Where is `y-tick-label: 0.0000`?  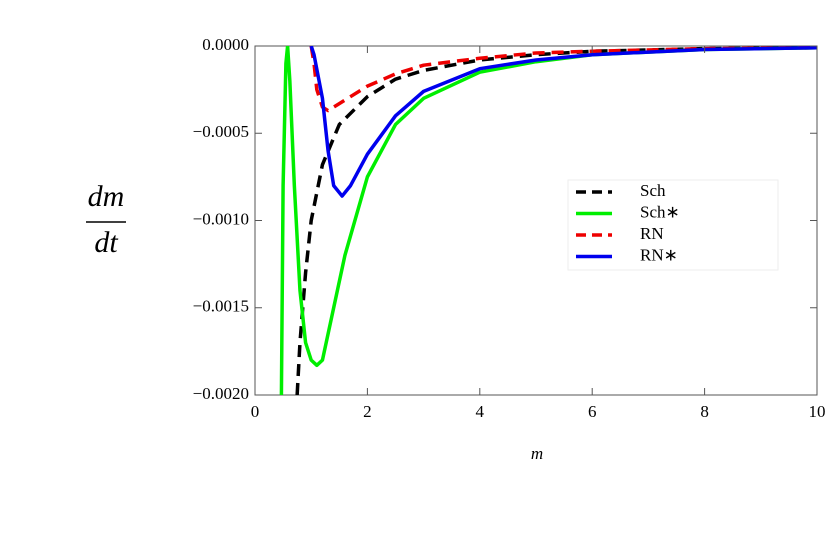 y-tick-label: 0.0000 is located at coordinates (225, 44).